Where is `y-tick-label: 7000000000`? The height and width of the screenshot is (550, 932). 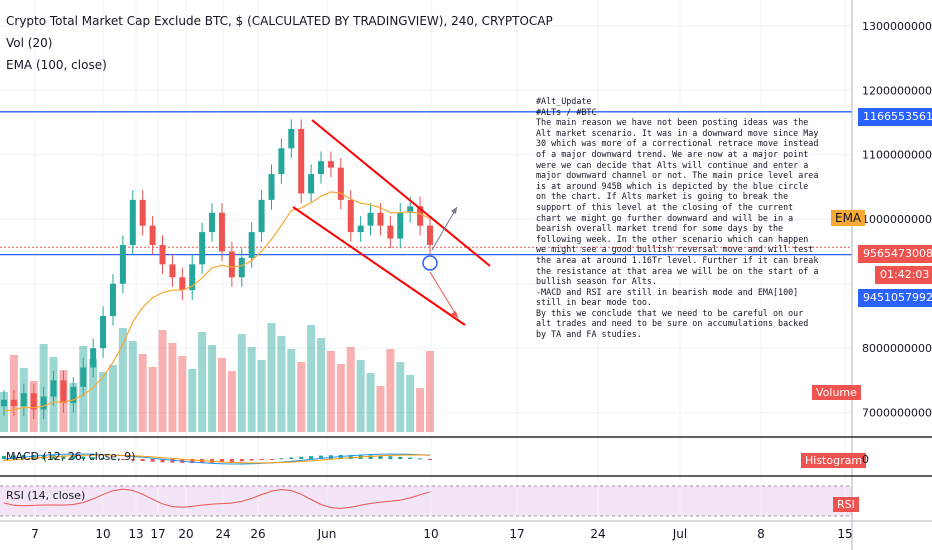
y-tick-label: 7000000000 is located at coordinates (897, 413).